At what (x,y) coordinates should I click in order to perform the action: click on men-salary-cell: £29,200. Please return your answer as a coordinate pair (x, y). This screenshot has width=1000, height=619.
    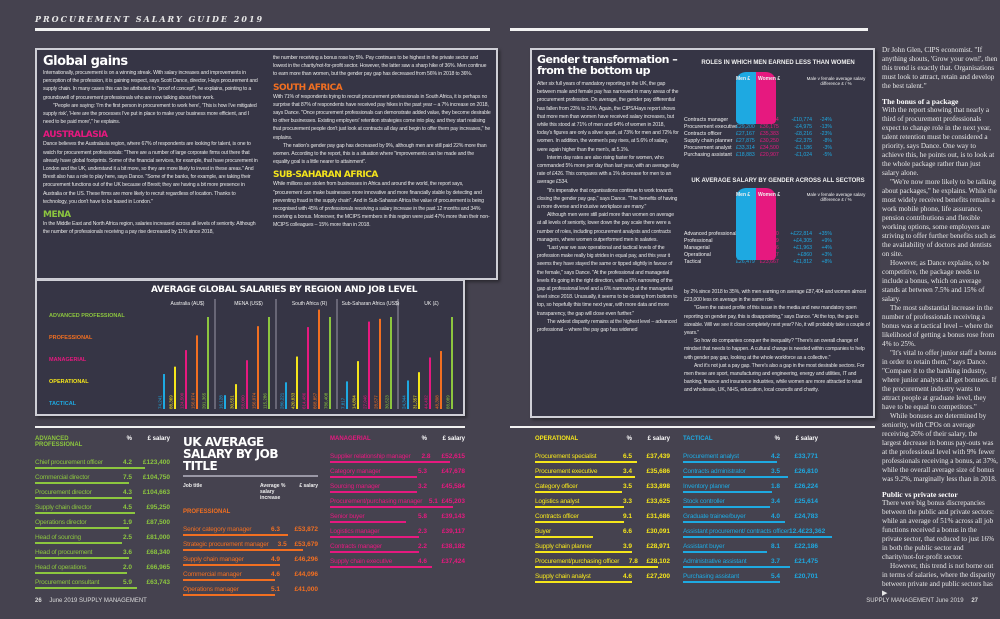
    Looking at the image, I should click on (745, 126).